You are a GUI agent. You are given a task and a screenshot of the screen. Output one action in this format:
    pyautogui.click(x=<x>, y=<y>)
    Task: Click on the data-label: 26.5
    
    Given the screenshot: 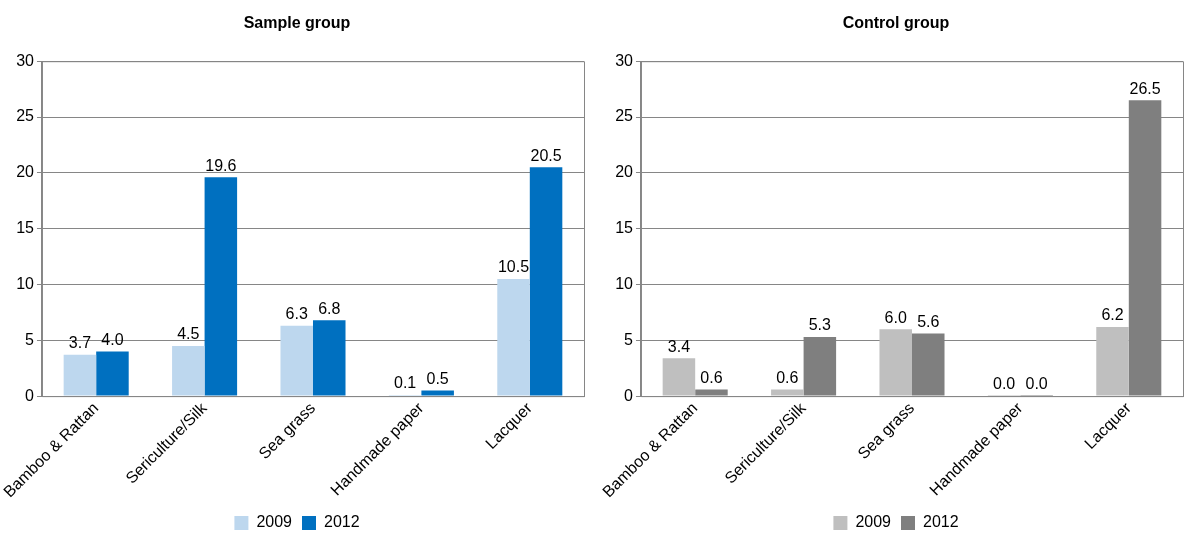 What is the action you would take?
    pyautogui.click(x=1145, y=88)
    